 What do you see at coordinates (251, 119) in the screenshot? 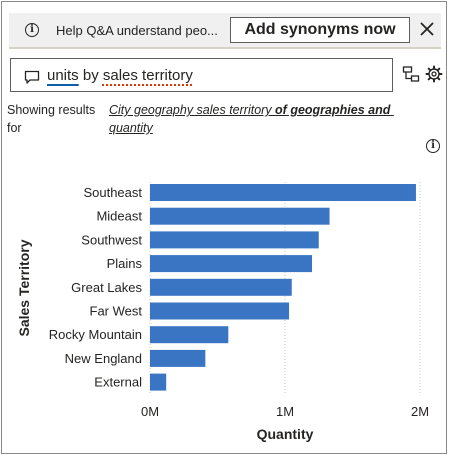
I see `result-link-part-3: quantity` at bounding box center [251, 119].